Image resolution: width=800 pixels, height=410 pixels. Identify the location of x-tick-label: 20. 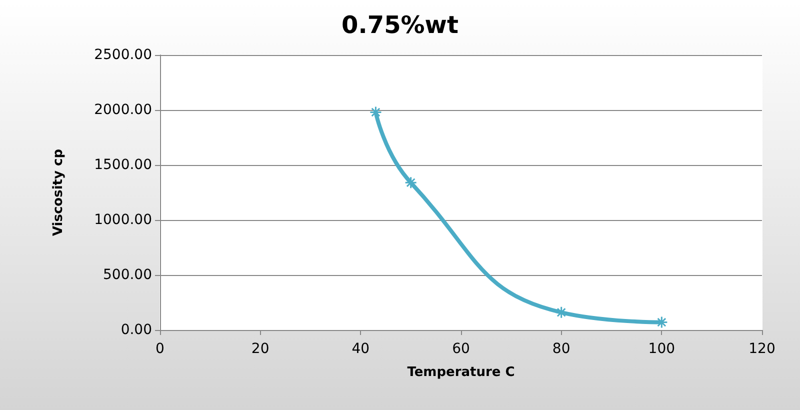
(260, 349).